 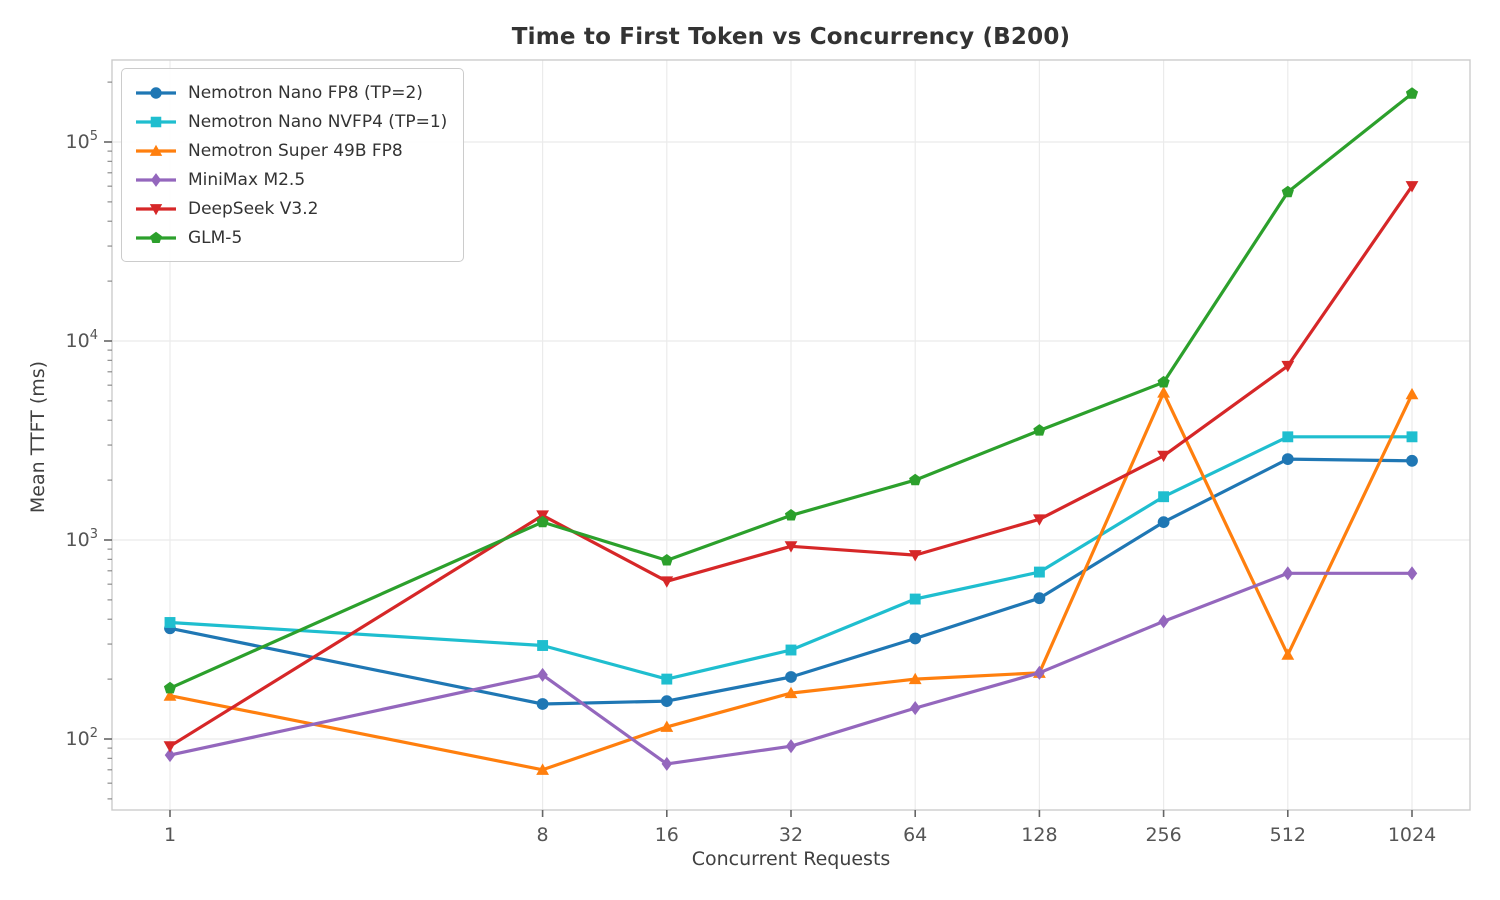 I want to click on x-axis: 1 8 16 32 64 128 256 512 1024, so click(x=800, y=828).